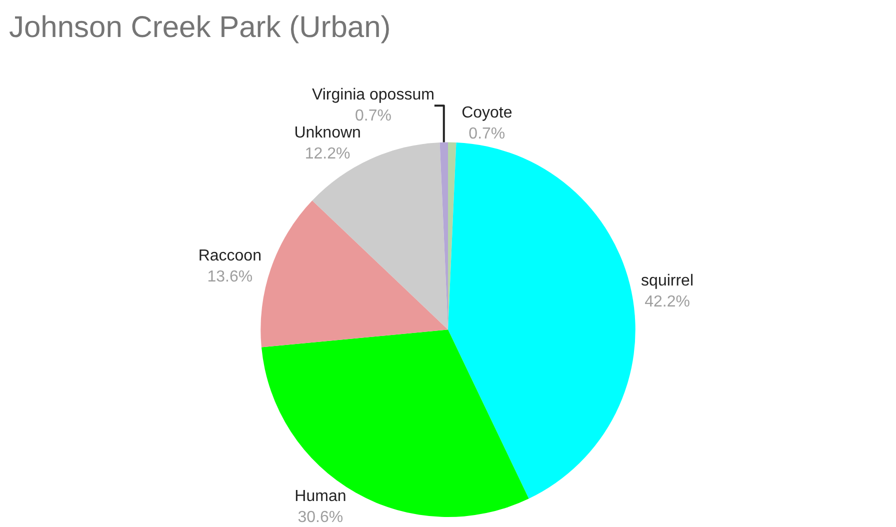 The width and height of the screenshot is (896, 527). What do you see at coordinates (327, 133) in the screenshot?
I see `slice-label: Unknown` at bounding box center [327, 133].